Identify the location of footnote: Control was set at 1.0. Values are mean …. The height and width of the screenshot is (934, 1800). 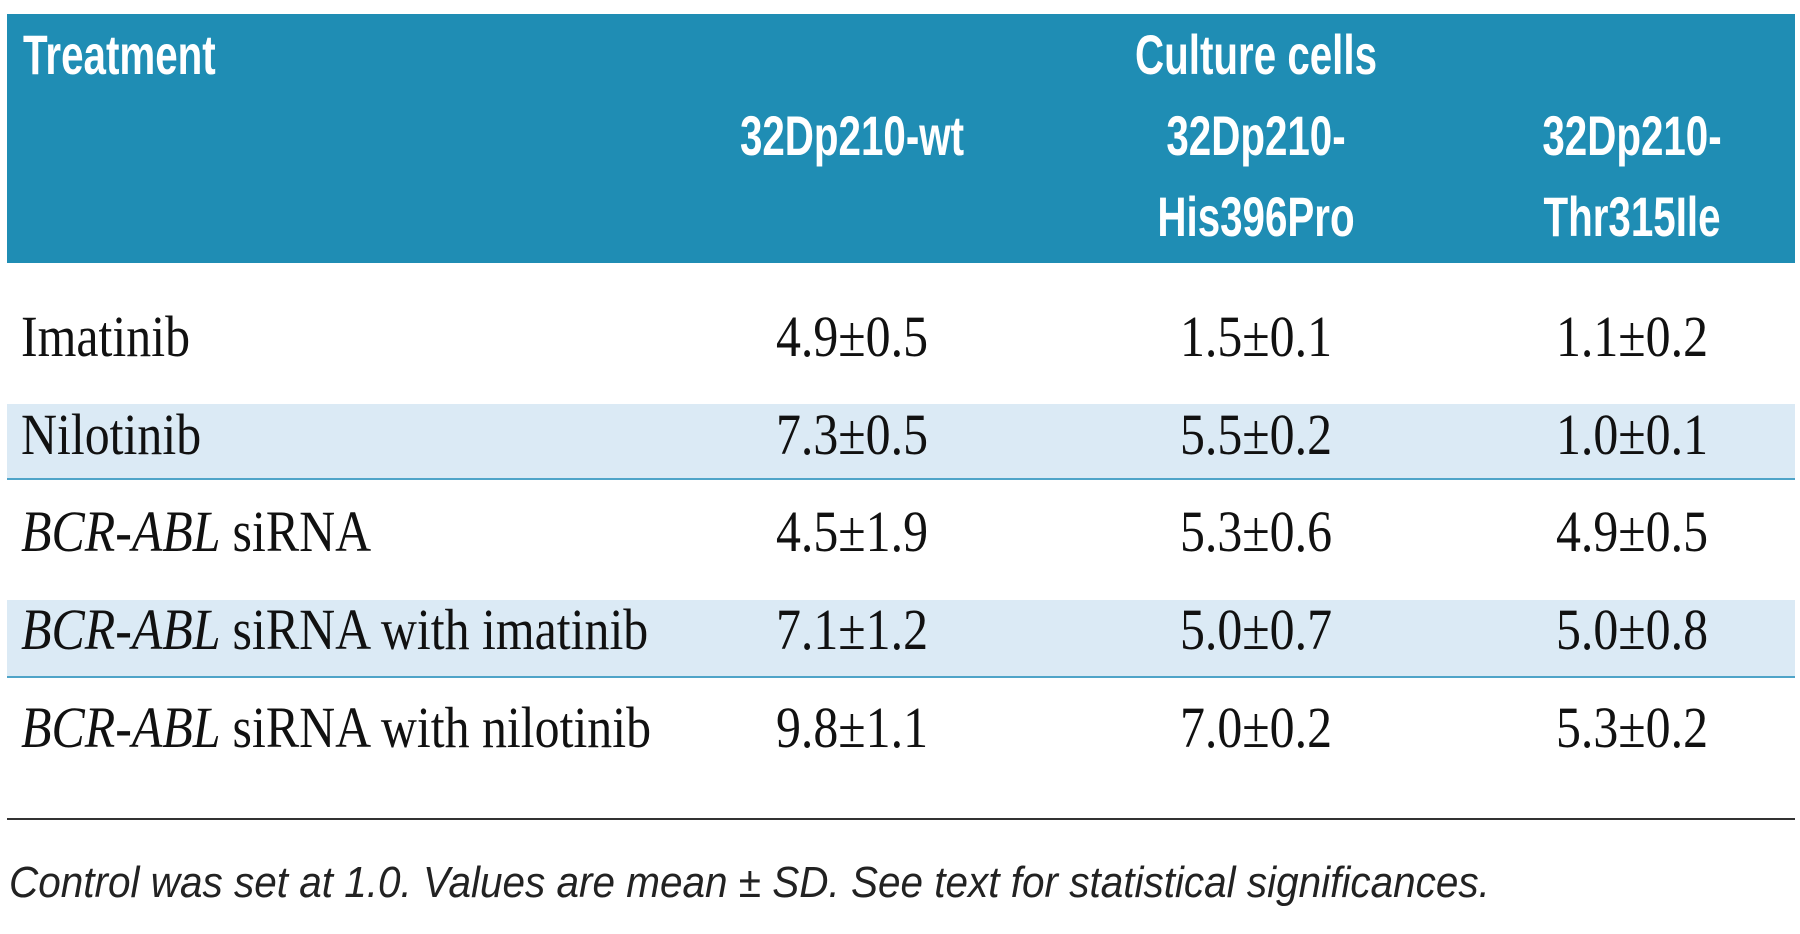
(749, 882).